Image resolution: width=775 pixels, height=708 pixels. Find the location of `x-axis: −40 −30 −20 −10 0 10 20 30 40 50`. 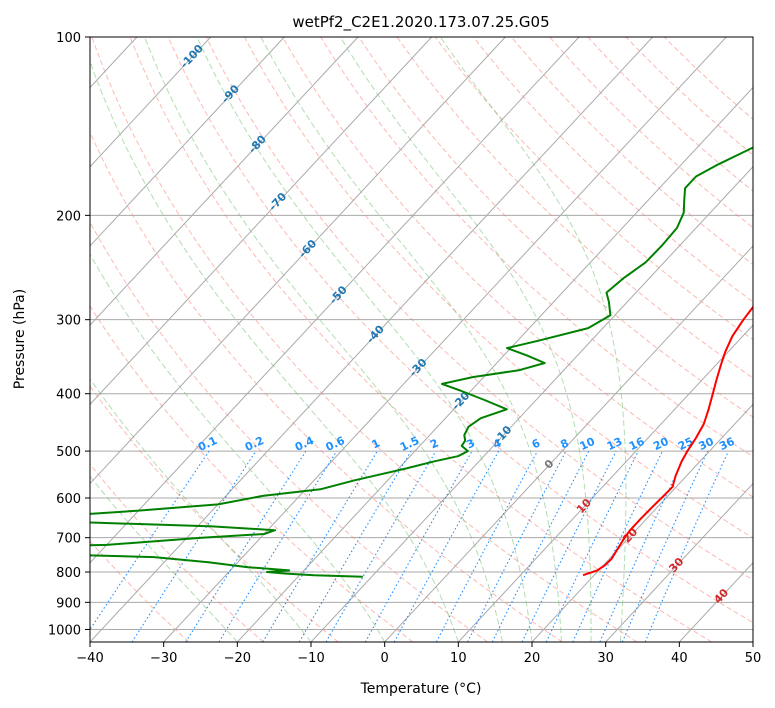

x-axis: −40 −30 −20 −10 0 10 20 30 40 50 is located at coordinates (418, 654).